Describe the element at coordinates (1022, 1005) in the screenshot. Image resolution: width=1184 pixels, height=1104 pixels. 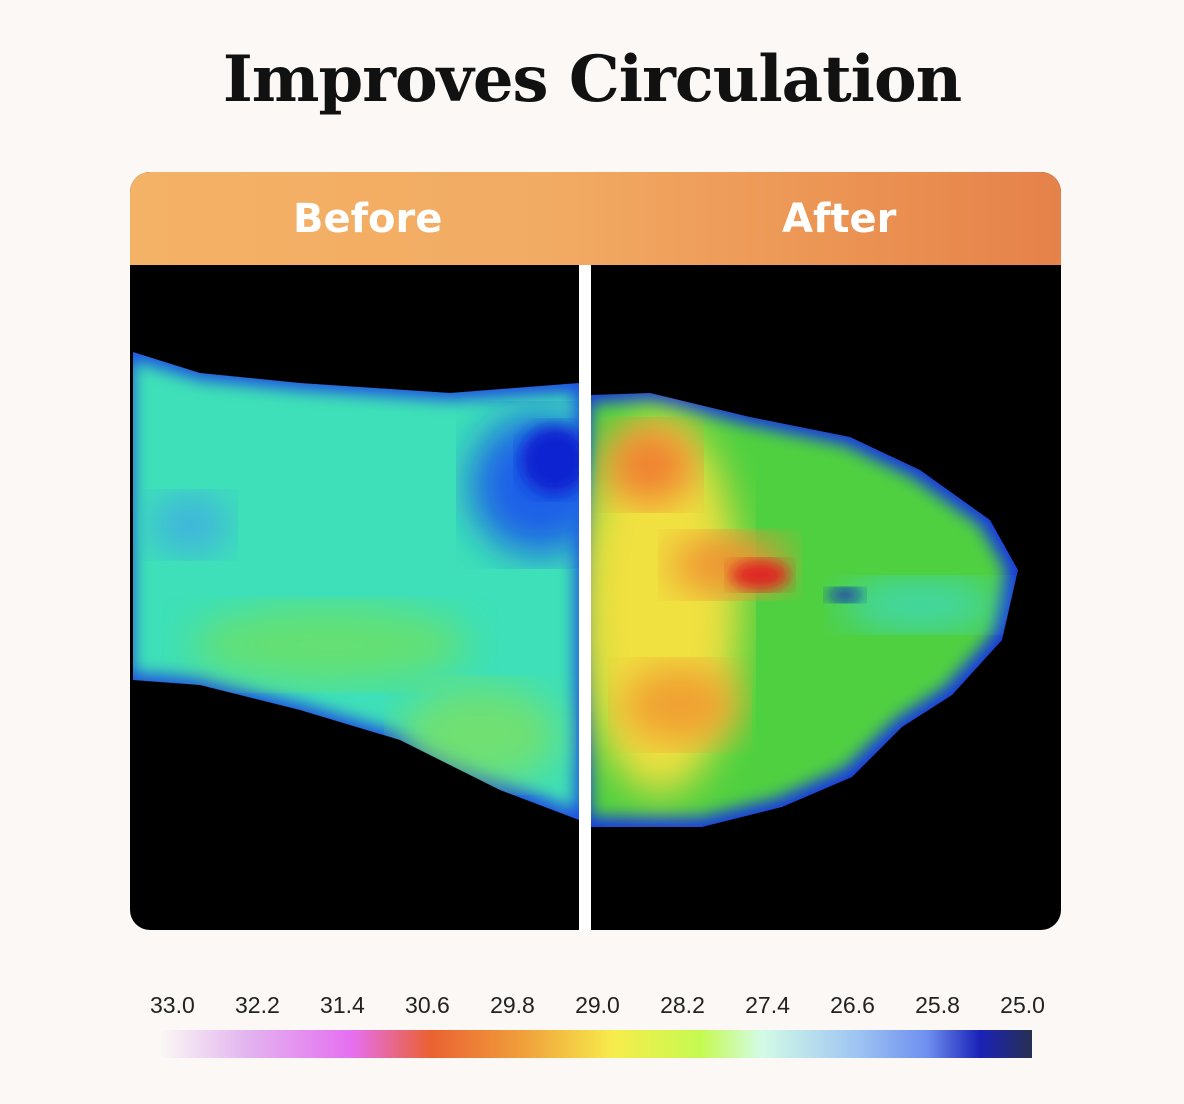
I see `scale-label: 25.0` at that location.